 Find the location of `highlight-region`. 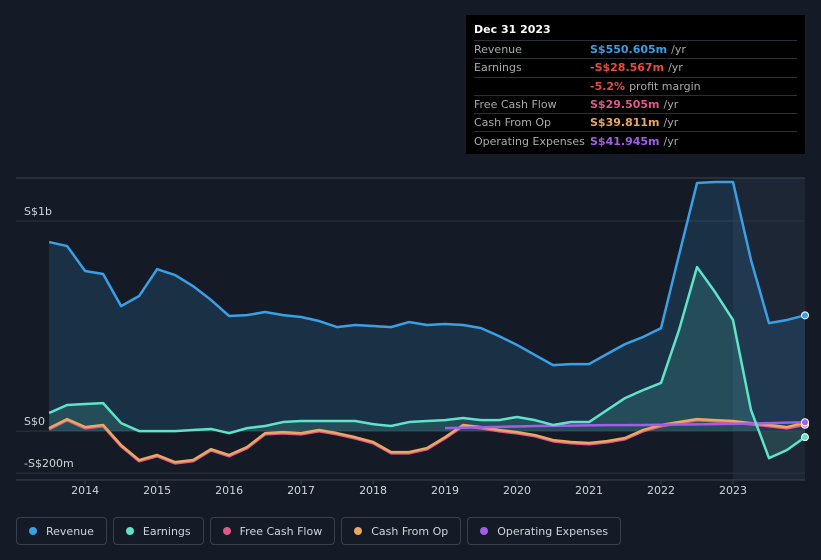

highlight-region is located at coordinates (769, 329).